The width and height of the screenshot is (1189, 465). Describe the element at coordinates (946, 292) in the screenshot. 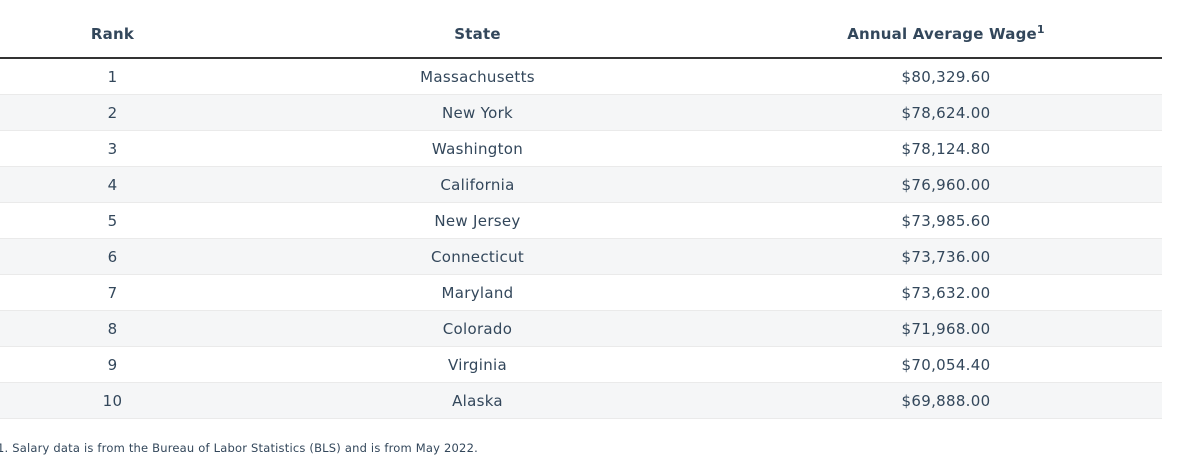

I see `cell-wage: $73,632.00` at that location.